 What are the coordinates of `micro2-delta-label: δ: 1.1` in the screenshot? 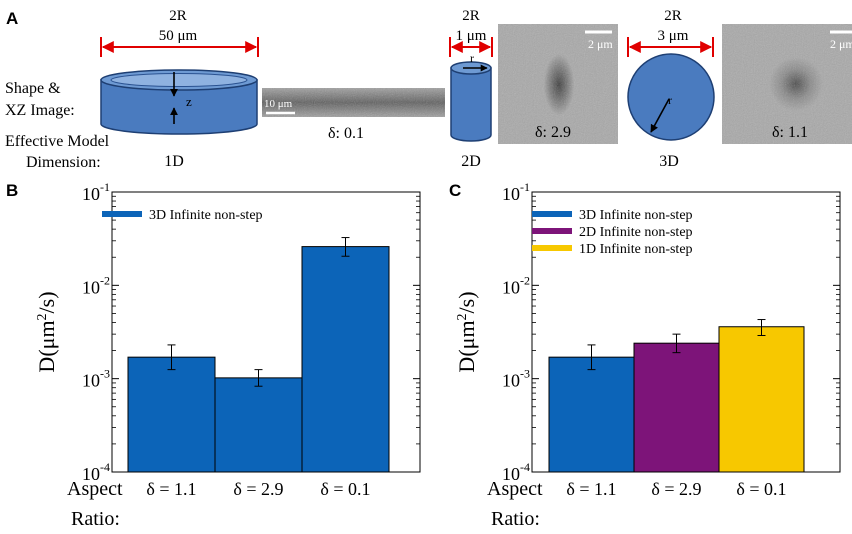 It's located at (790, 132).